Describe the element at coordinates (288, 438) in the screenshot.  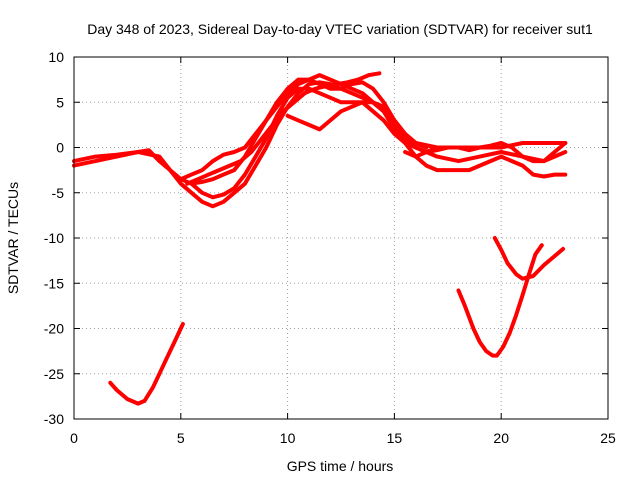
I see `x-tick-label: 10` at that location.